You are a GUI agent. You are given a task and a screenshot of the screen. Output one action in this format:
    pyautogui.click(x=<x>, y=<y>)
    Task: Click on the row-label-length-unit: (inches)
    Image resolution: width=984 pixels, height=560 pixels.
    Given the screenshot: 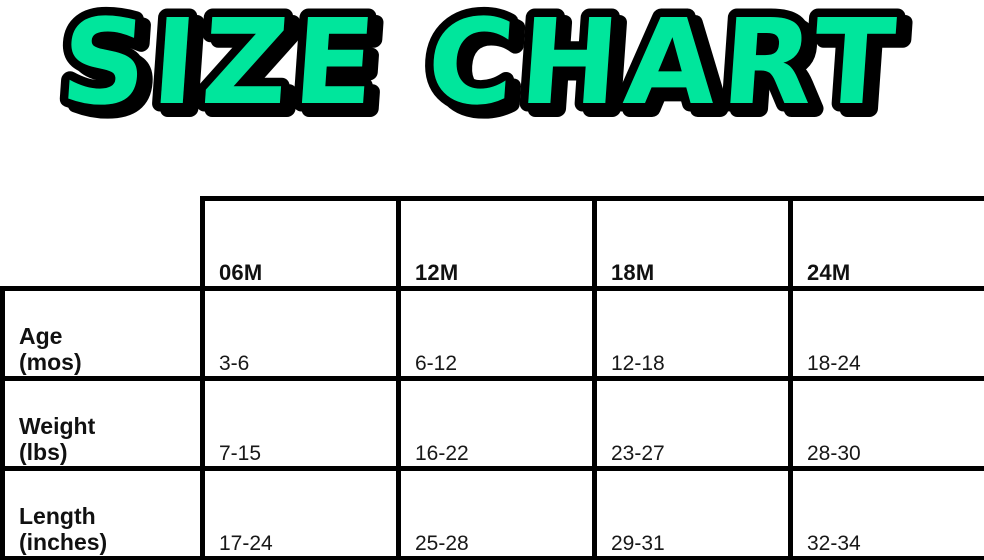 What is the action you would take?
    pyautogui.click(x=63, y=542)
    